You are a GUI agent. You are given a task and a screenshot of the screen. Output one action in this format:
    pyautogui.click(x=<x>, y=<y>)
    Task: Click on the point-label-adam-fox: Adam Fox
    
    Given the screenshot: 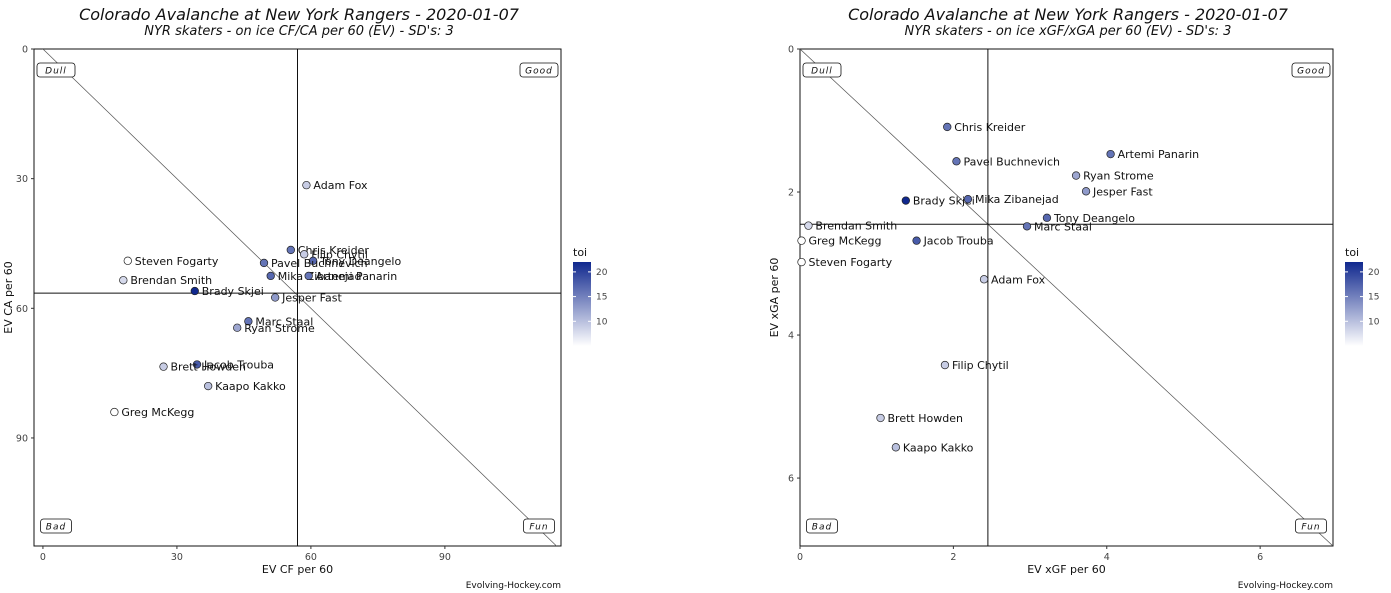 What is the action you would take?
    pyautogui.click(x=340, y=185)
    